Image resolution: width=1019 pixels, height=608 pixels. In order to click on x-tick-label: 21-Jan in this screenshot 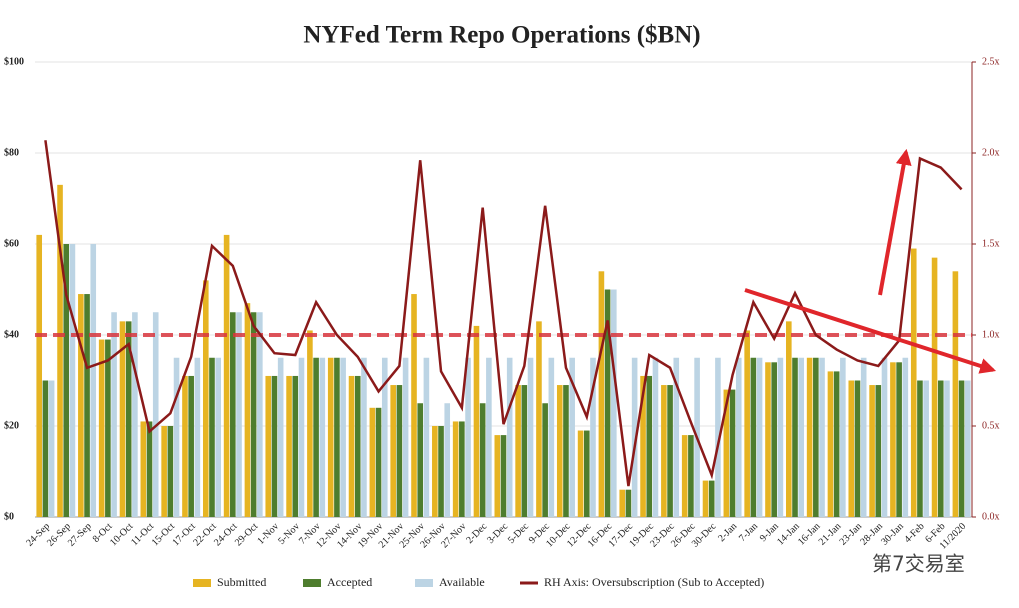, I will do `click(830, 534)`.